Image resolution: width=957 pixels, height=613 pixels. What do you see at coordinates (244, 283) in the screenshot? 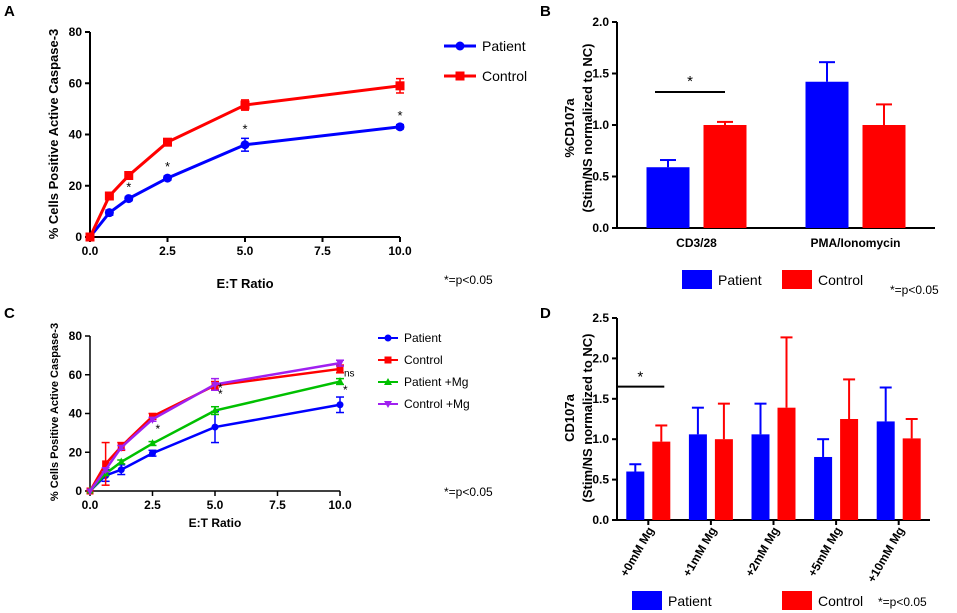
I see `panel-a-xlabel: E:T Ratio` at bounding box center [244, 283].